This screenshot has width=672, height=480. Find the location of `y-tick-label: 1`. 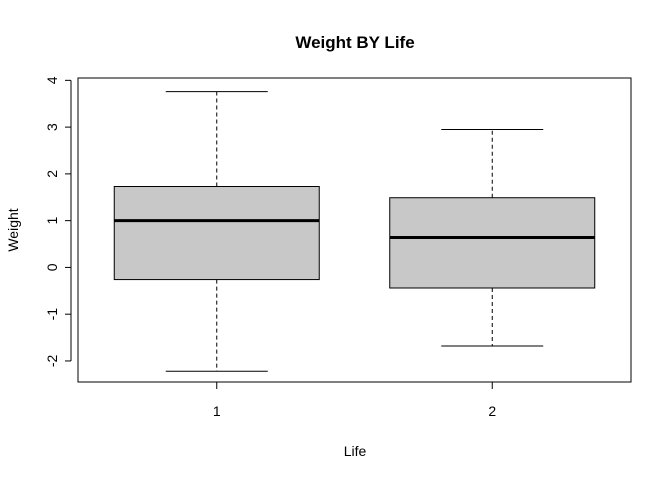

y-tick-label: 1 is located at coordinates (52, 221).